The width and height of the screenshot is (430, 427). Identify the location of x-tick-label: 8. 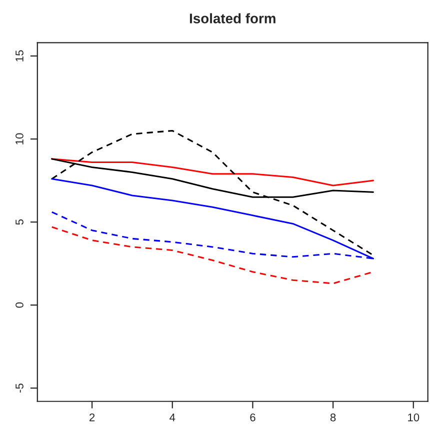
(333, 417).